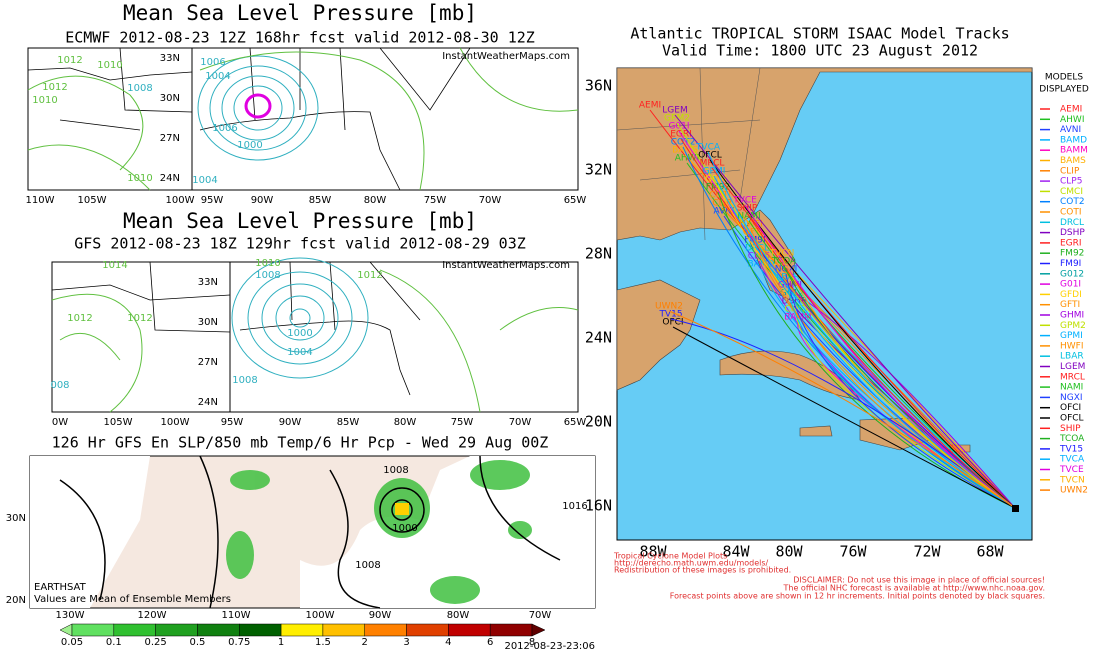 This screenshot has width=1095, height=650. Describe the element at coordinates (1070, 285) in the screenshot. I see `legend-entry: G01I` at that location.